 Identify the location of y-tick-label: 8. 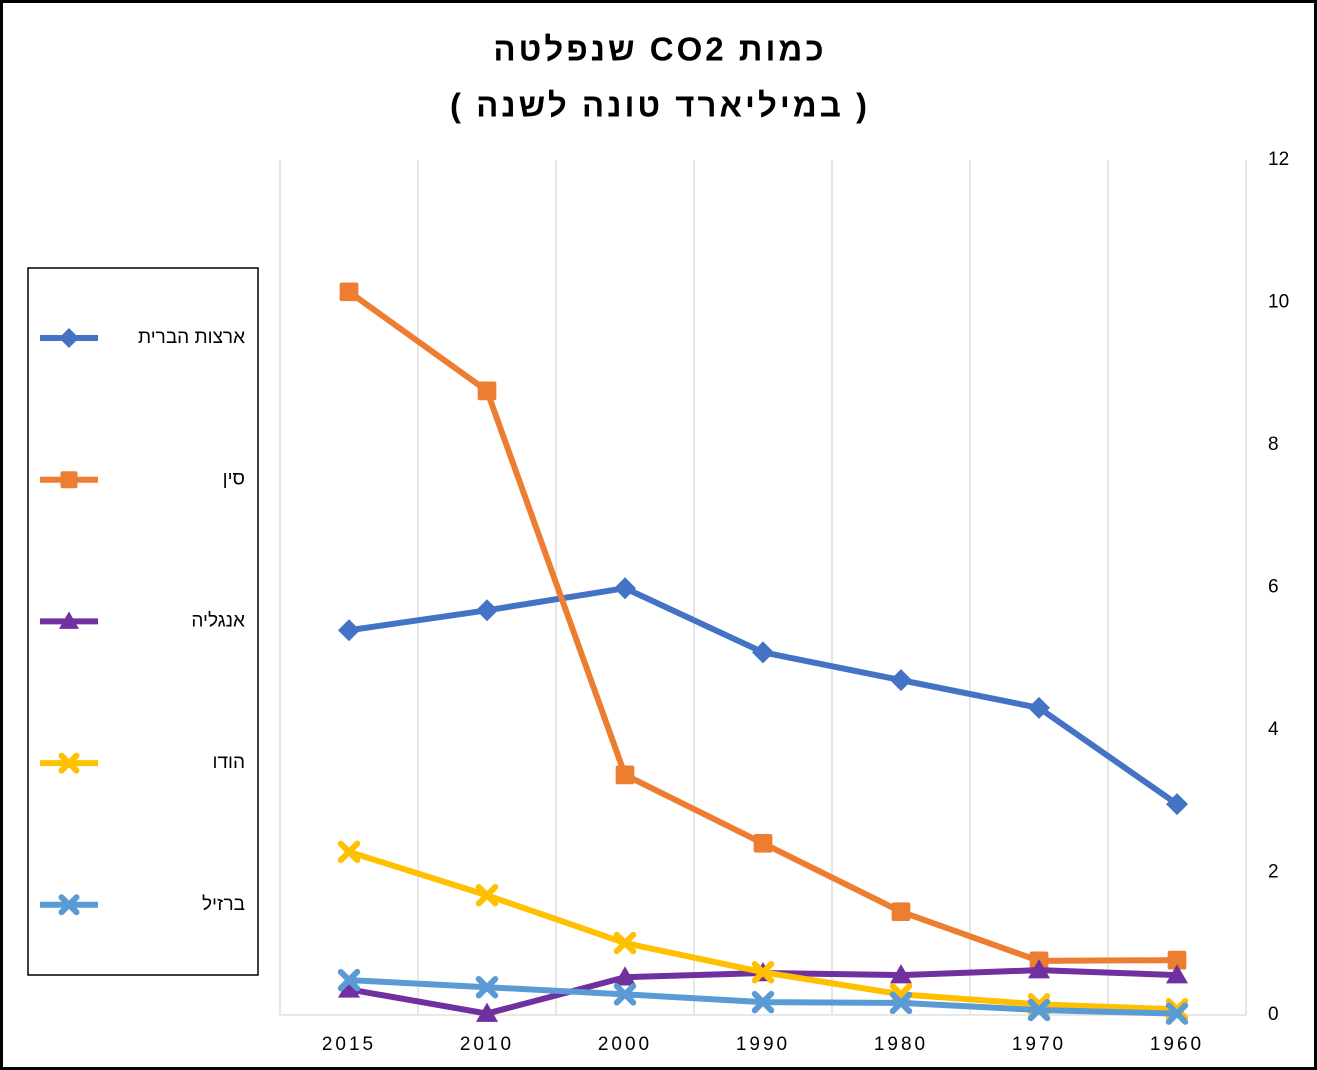
(1273, 444).